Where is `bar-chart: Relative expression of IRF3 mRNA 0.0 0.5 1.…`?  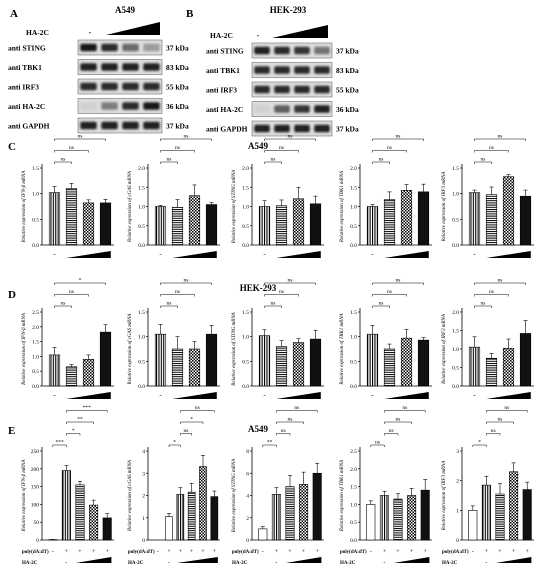 bar-chart: Relative expression of IRF3 mRNA 0.0 0.5 1.… is located at coordinates (488, 338).